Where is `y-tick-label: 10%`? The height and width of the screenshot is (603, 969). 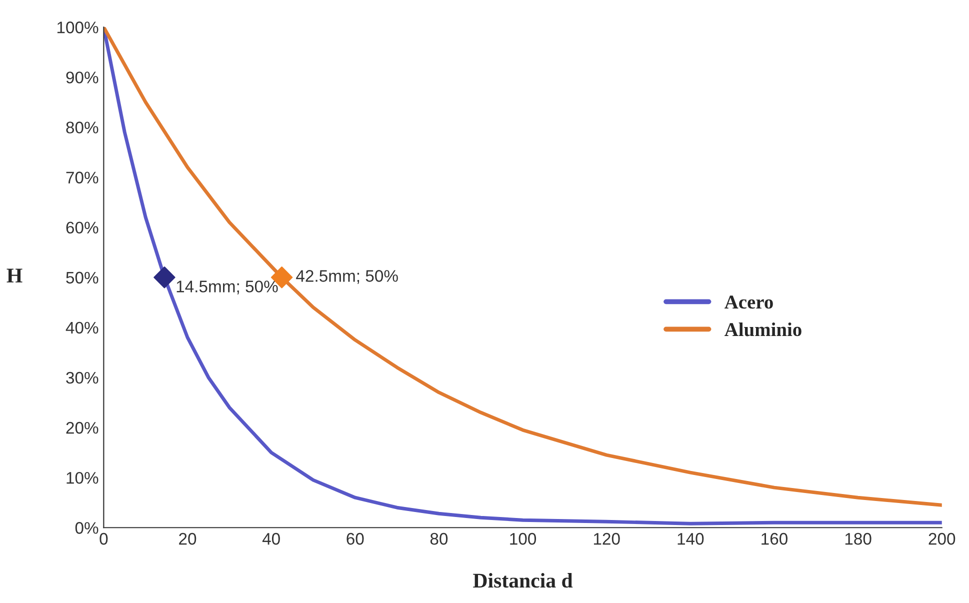 y-tick-label: 10% is located at coordinates (82, 478).